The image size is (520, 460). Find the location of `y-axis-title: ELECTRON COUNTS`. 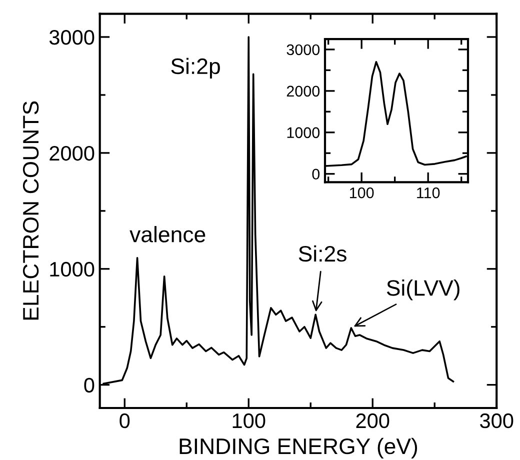

y-axis-title: ELECTRON COUNTS is located at coordinates (30, 210).